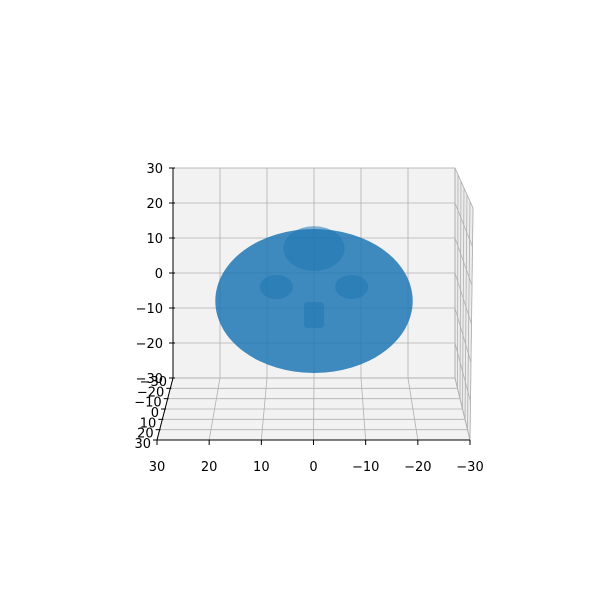 This screenshot has height=600, width=600. What do you see at coordinates (155, 413) in the screenshot?
I see `y-tick-label: 0` at bounding box center [155, 413].